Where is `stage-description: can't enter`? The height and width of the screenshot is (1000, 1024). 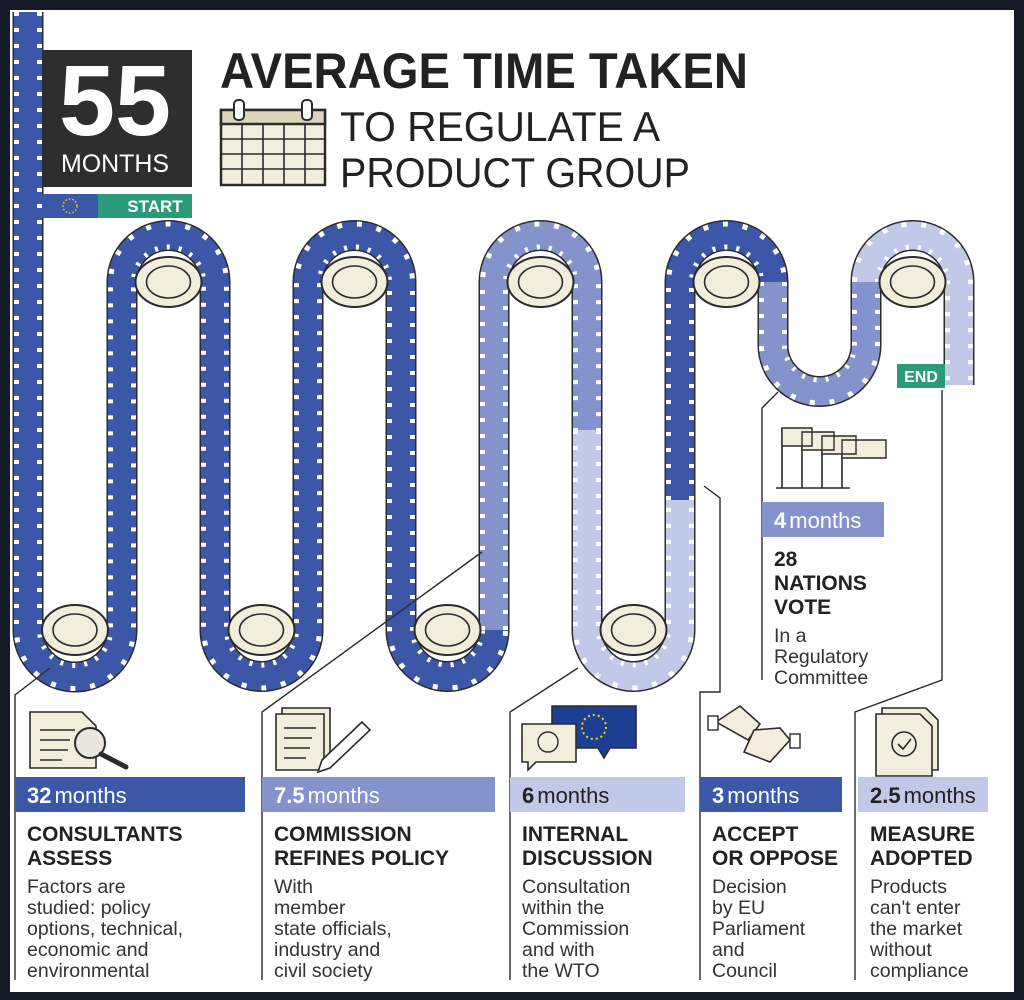
stage-description: can't enter is located at coordinates (915, 908).